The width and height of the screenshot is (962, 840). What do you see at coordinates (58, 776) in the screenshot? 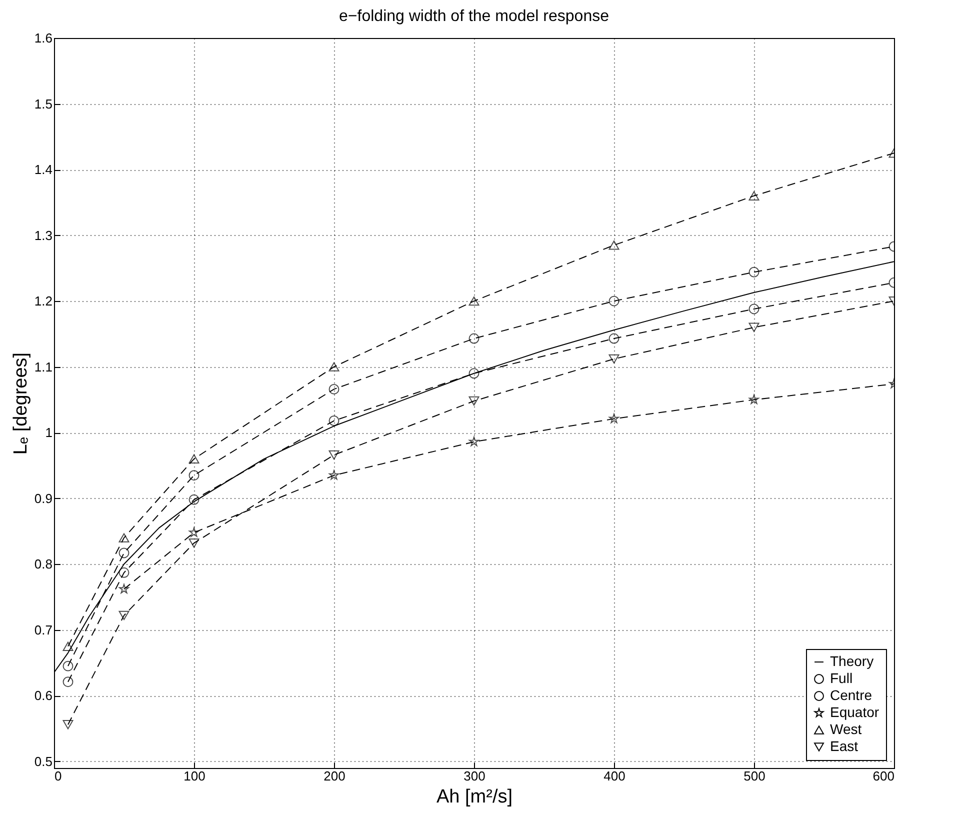
I see `x-tick-label: 0` at bounding box center [58, 776].